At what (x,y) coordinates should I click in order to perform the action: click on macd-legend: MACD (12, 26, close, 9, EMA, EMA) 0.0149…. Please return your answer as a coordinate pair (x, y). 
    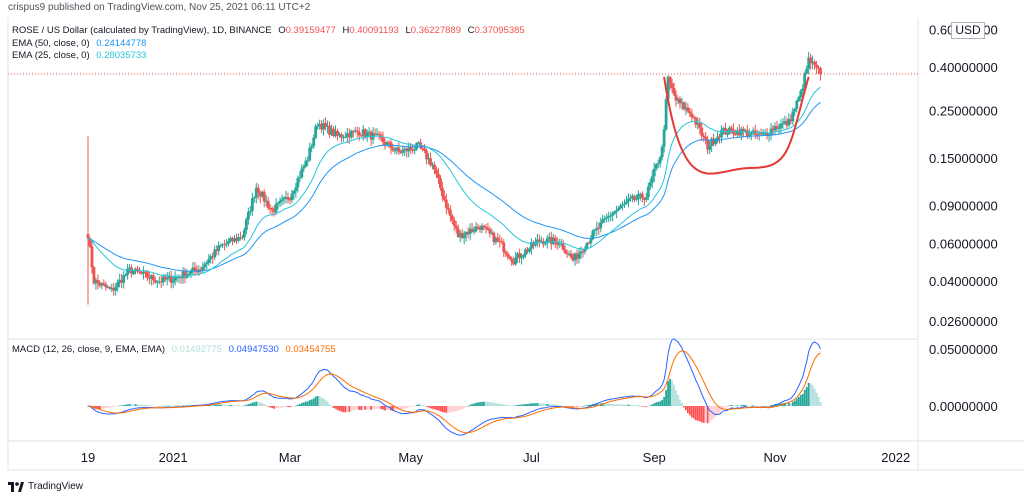
    Looking at the image, I should click on (176, 349).